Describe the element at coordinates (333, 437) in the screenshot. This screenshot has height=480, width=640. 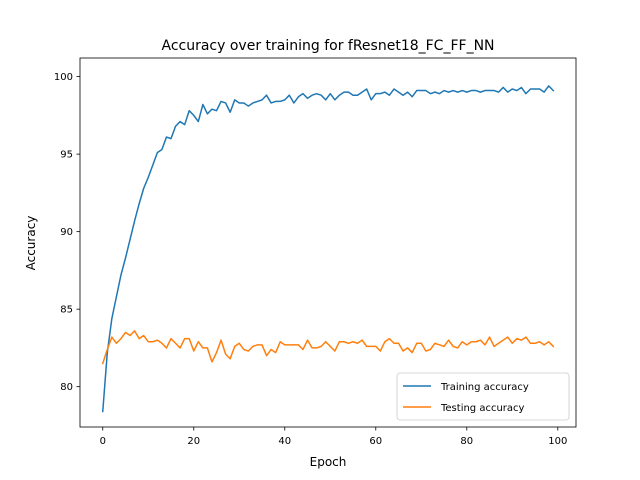
I see `x-axis: 0 20 40 60 80 100` at that location.